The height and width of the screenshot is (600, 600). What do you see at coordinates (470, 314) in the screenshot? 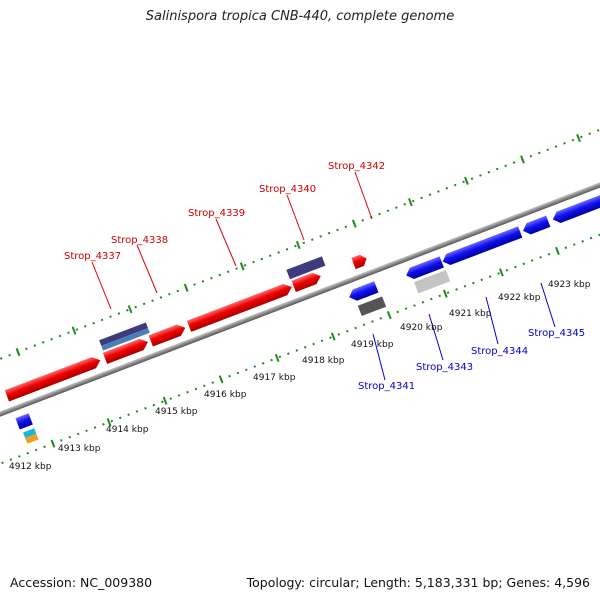
I see `kbp-label: 4921 kbp` at bounding box center [470, 314].